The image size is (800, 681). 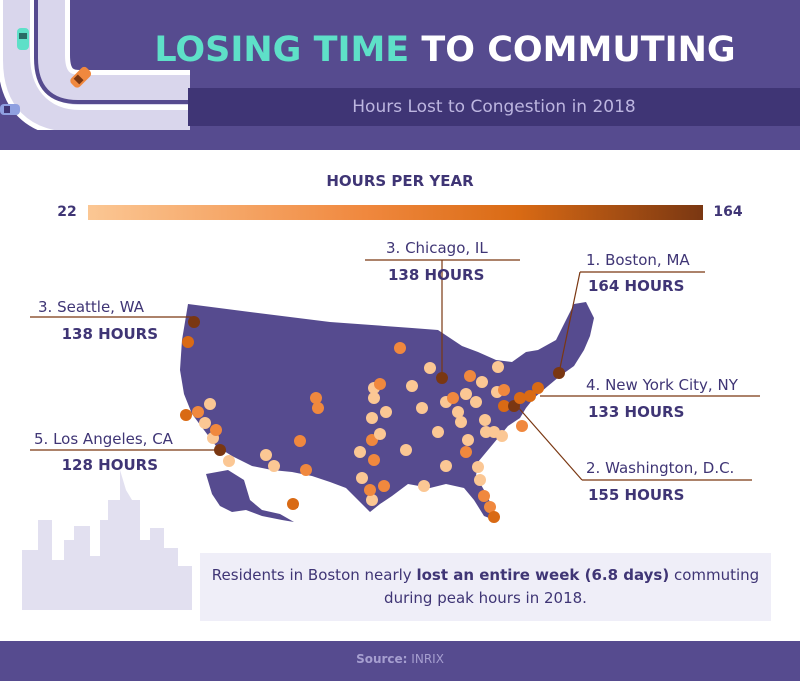 What do you see at coordinates (728, 212) in the screenshot?
I see `legend-max-label: 164` at bounding box center [728, 212].